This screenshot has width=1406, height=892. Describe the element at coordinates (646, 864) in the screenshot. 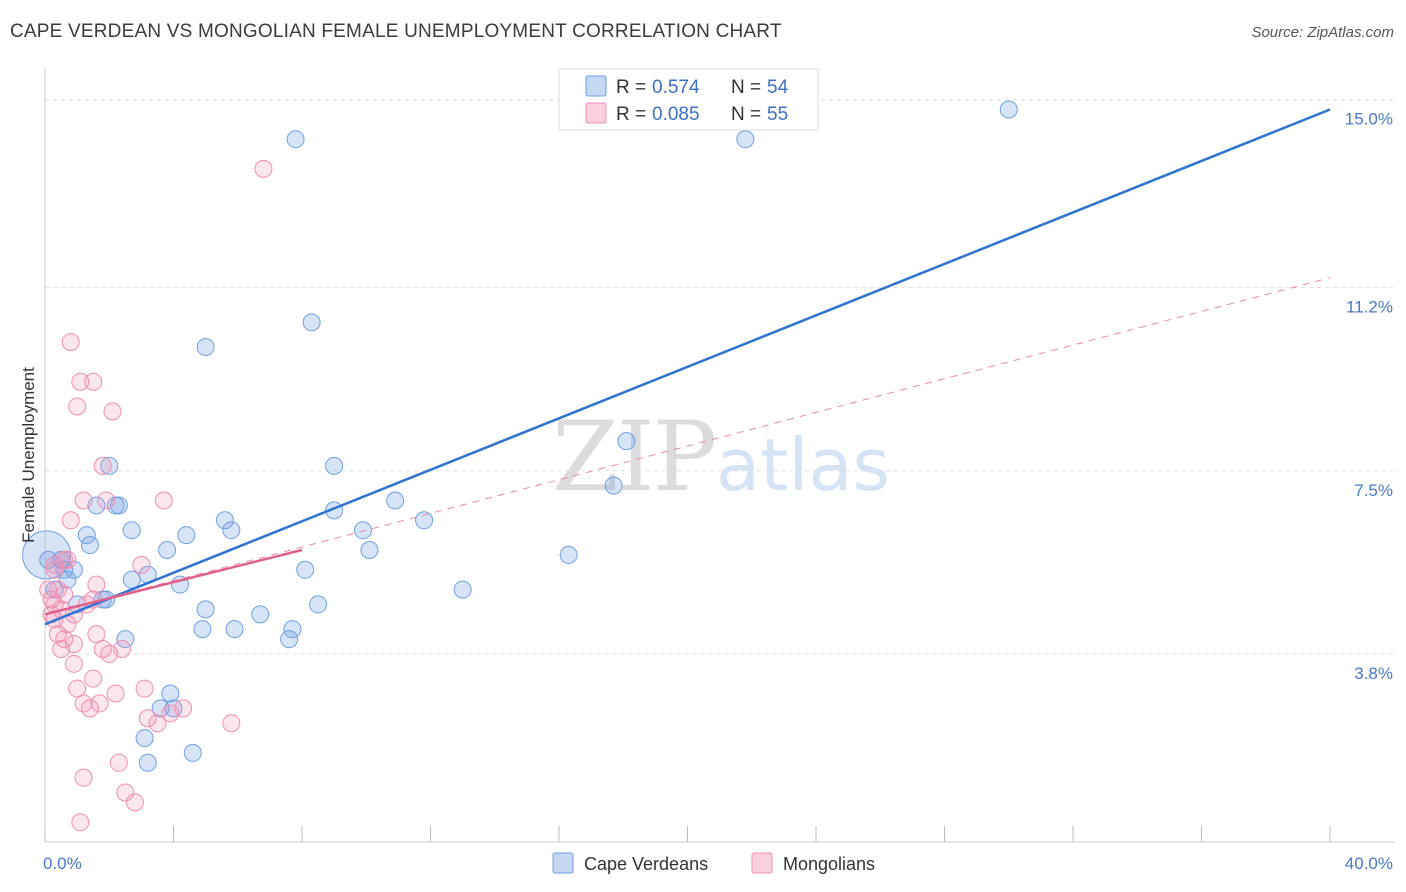

I see `legend-label-cape-verdeans: Cape Verdeans` at that location.